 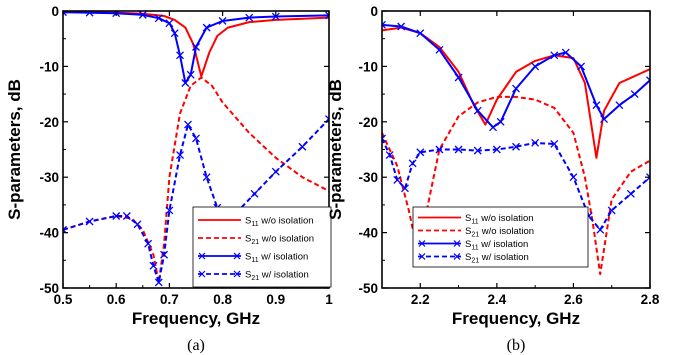 I want to click on x-tick-label: 0.8, so click(x=222, y=299).